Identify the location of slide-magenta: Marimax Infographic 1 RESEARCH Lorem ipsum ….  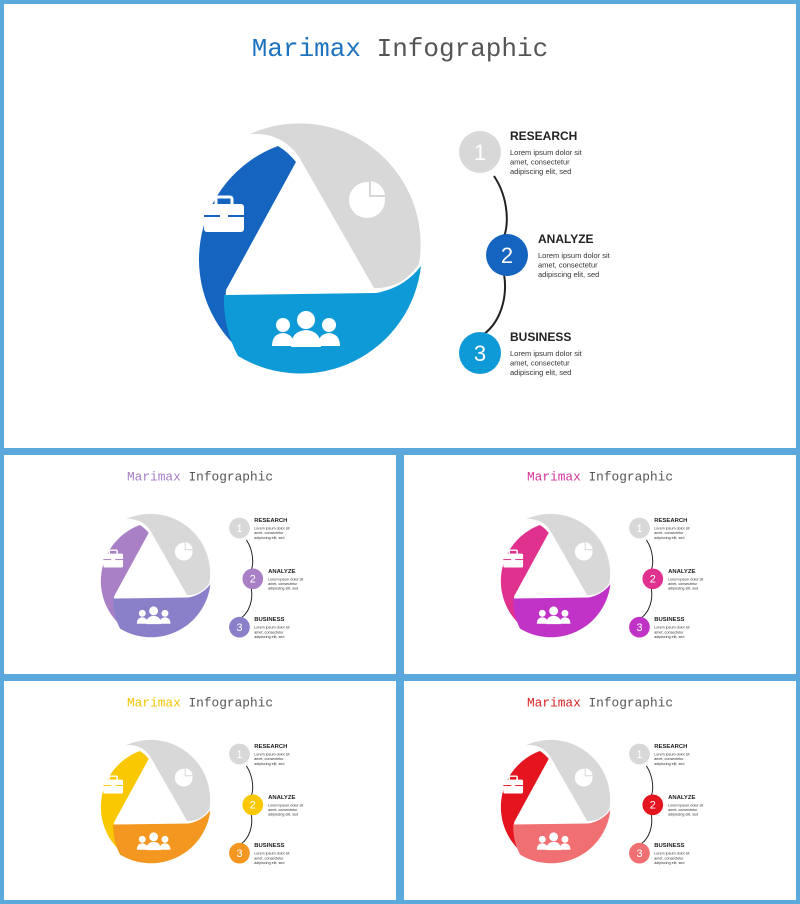
(600, 564).